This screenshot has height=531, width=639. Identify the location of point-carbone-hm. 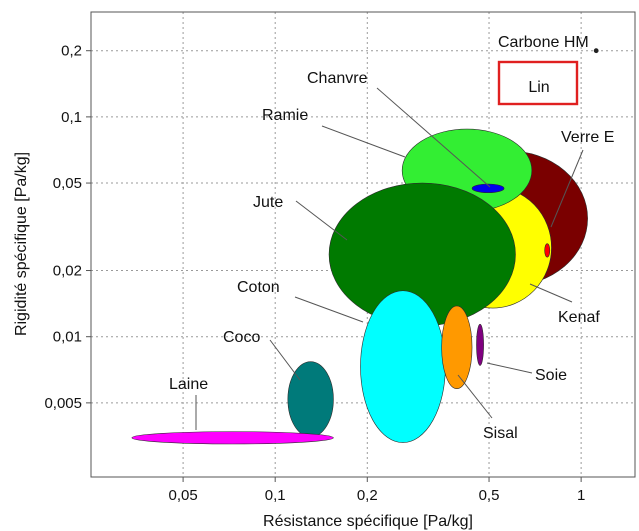
(596, 51).